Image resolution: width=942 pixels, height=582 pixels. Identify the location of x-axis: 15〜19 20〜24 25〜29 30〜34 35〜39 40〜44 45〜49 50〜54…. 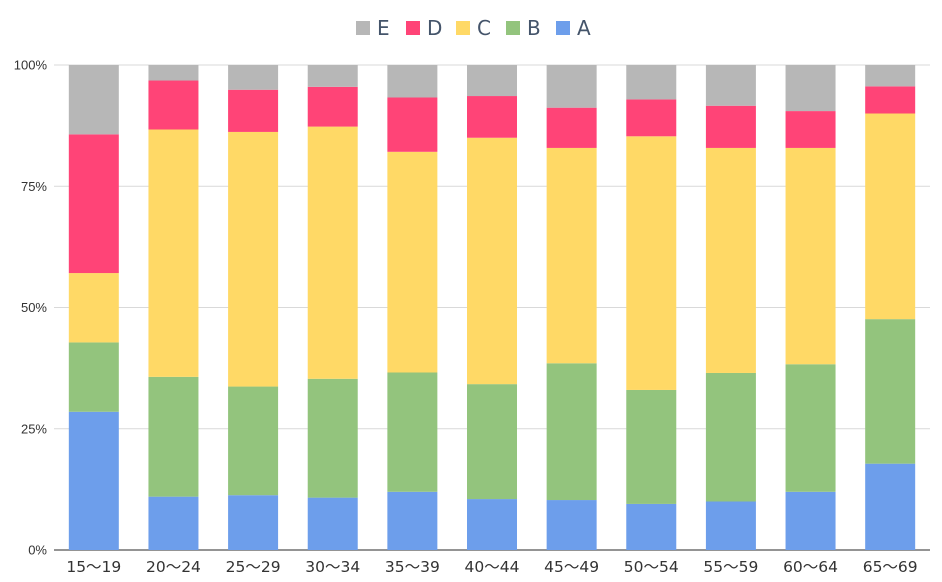
(491, 567).